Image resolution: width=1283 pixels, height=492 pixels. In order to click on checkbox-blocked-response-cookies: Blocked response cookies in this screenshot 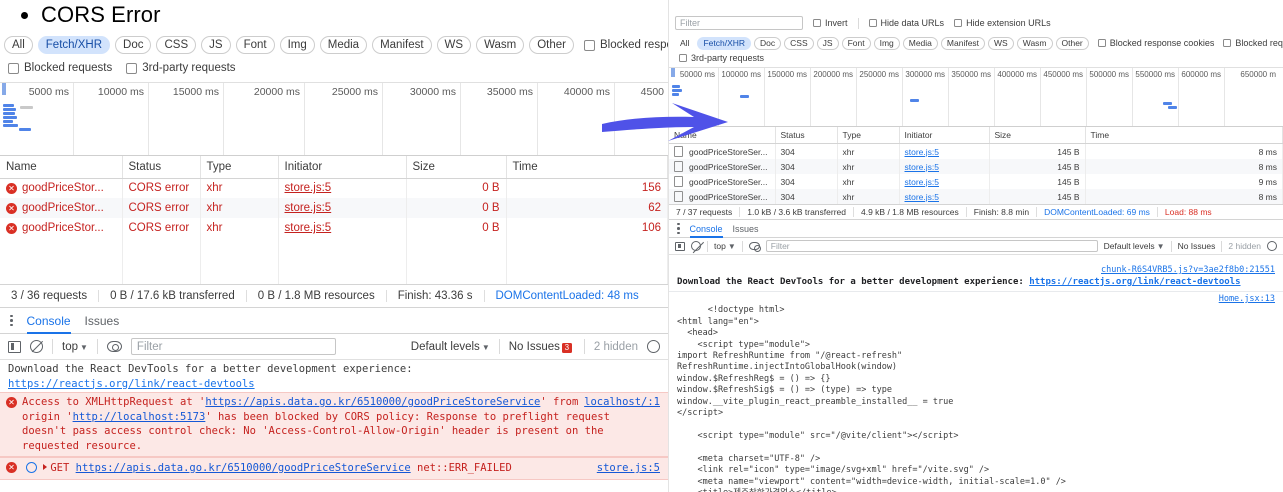, I will do `click(1155, 43)`.